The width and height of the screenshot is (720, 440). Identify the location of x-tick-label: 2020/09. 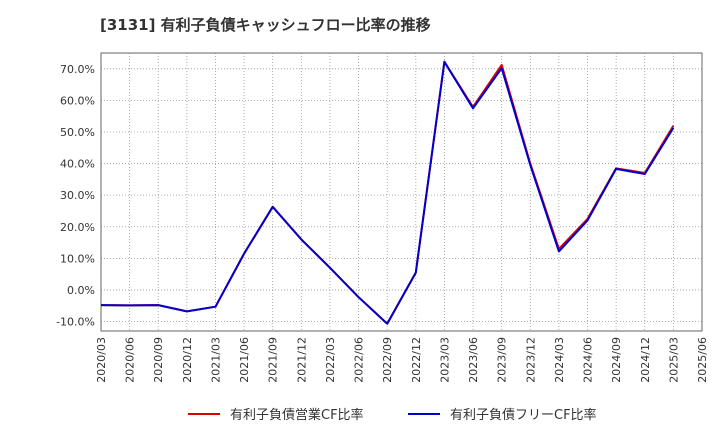
(158, 360).